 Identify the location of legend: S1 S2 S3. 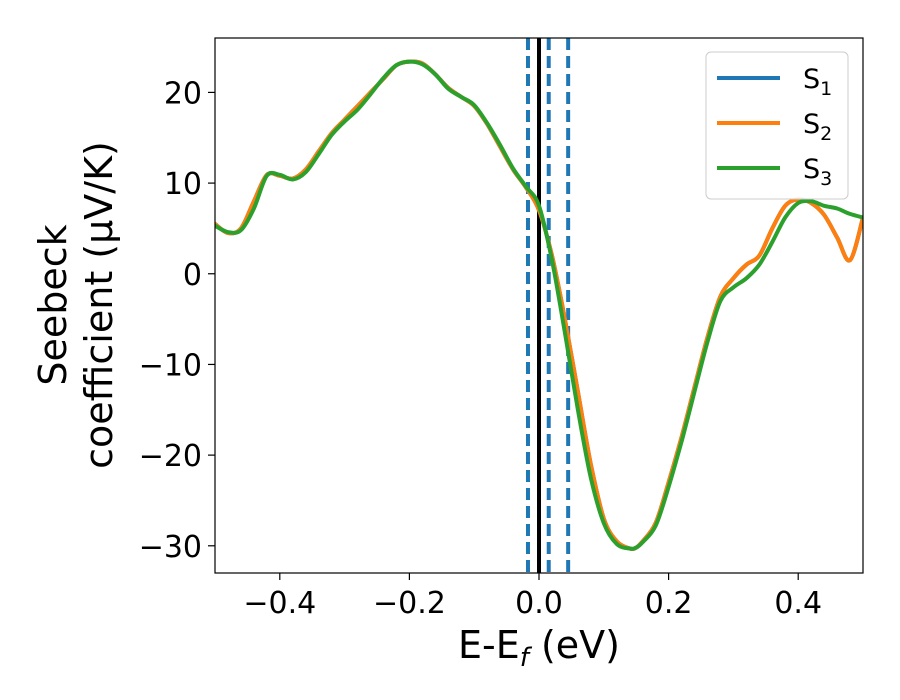
(777, 125).